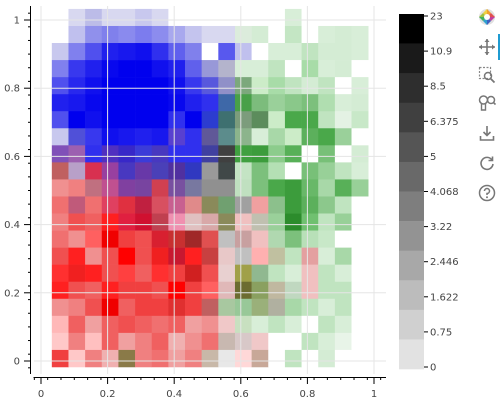 Image resolution: width=500 pixels, height=400 pixels. What do you see at coordinates (487, 193) in the screenshot?
I see `help-icon` at bounding box center [487, 193].